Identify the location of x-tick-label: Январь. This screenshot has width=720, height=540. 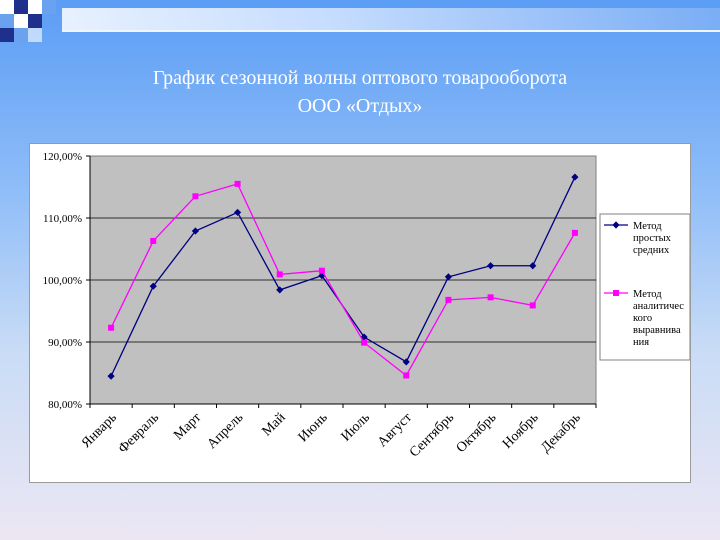
(99, 430).